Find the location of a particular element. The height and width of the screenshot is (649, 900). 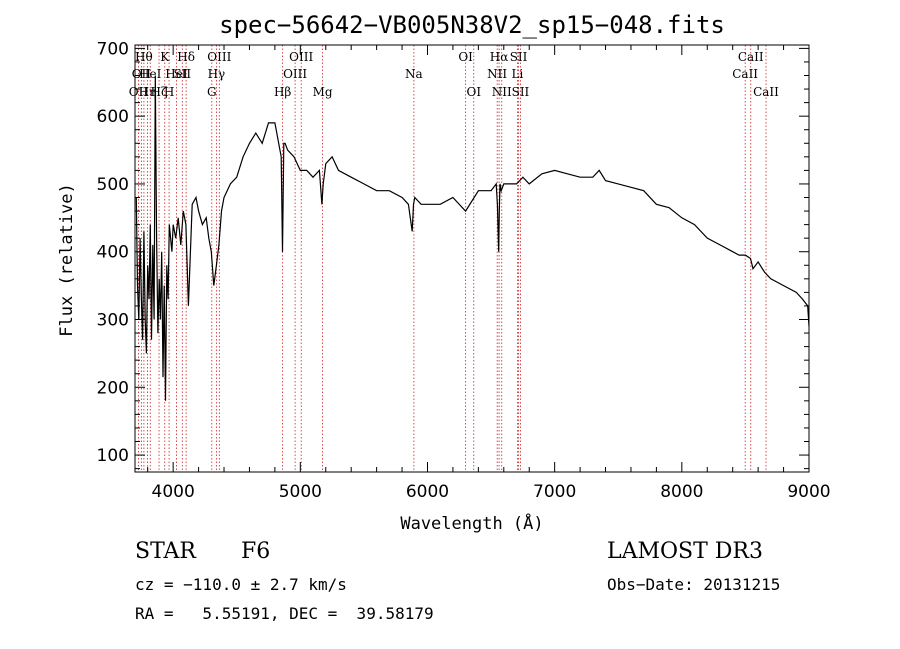

line-label: G is located at coordinates (212, 92).